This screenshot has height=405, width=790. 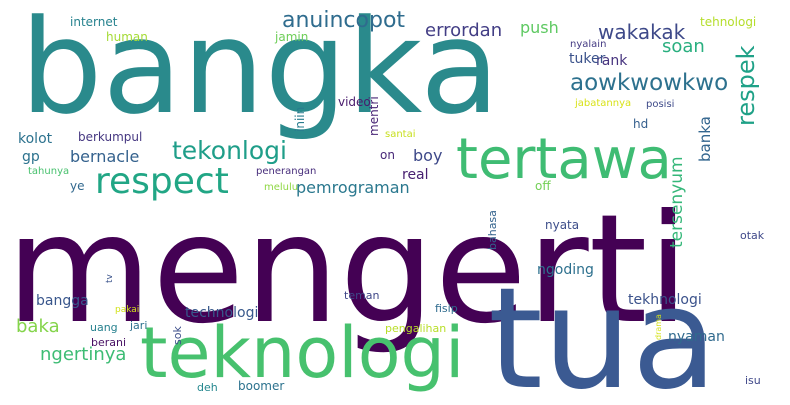 What do you see at coordinates (416, 328) in the screenshot?
I see `word: pengalihan` at bounding box center [416, 328].